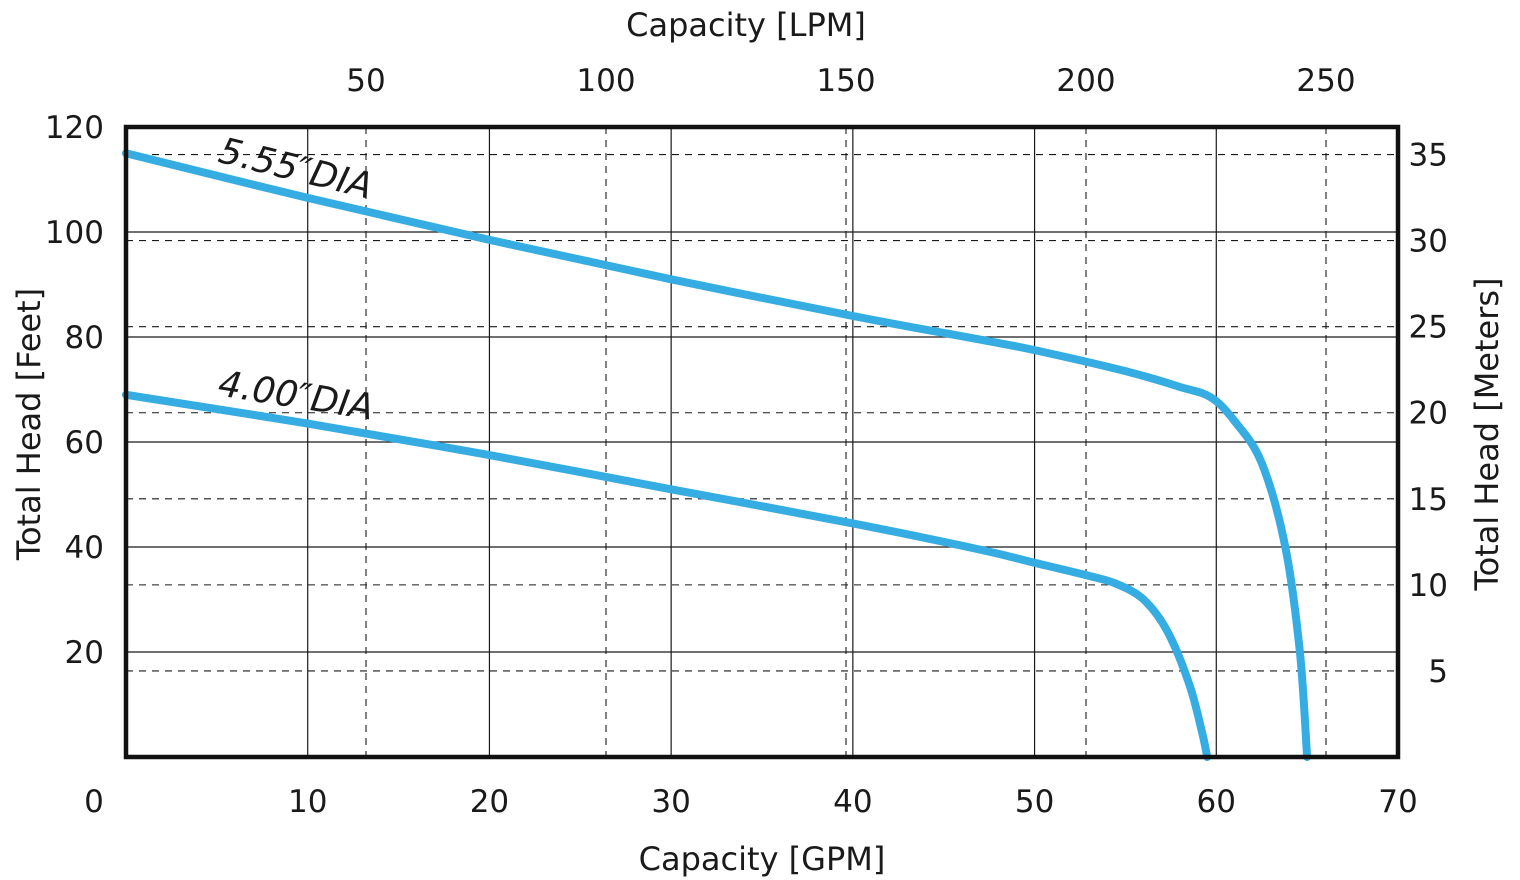  What do you see at coordinates (1216, 802) in the screenshot?
I see `x-tick-label-60: 60` at bounding box center [1216, 802].